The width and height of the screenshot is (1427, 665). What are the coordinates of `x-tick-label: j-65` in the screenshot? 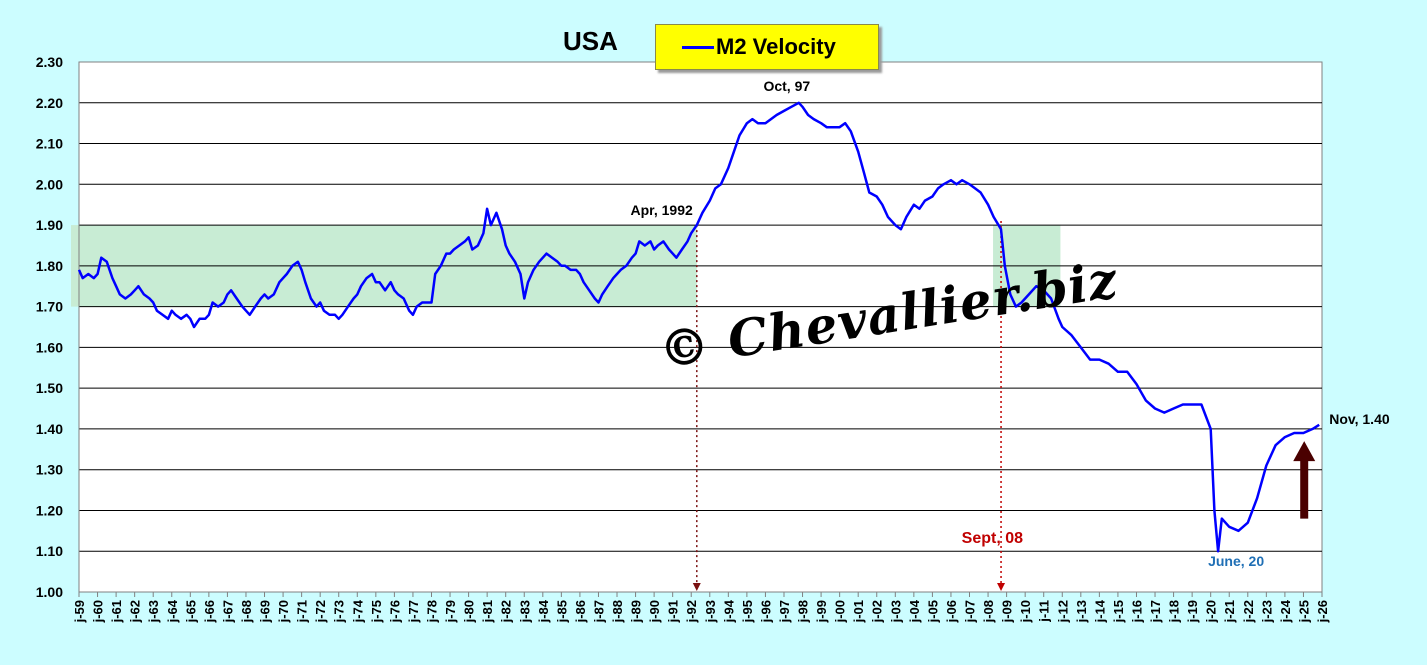 It's located at (190, 611).